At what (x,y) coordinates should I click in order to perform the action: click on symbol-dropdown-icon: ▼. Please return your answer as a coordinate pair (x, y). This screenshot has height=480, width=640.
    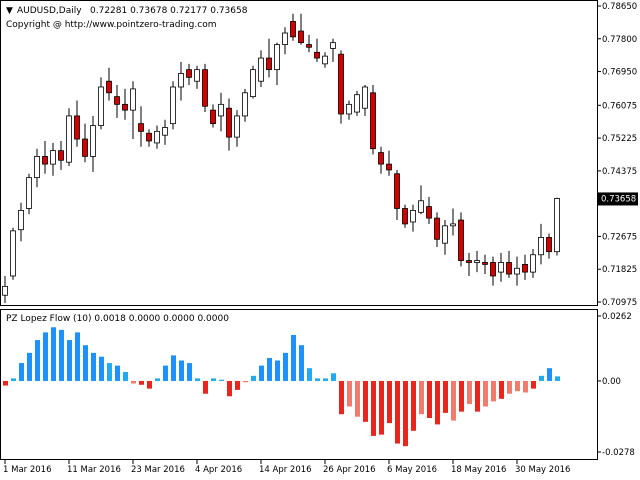
    Looking at the image, I should click on (9, 11).